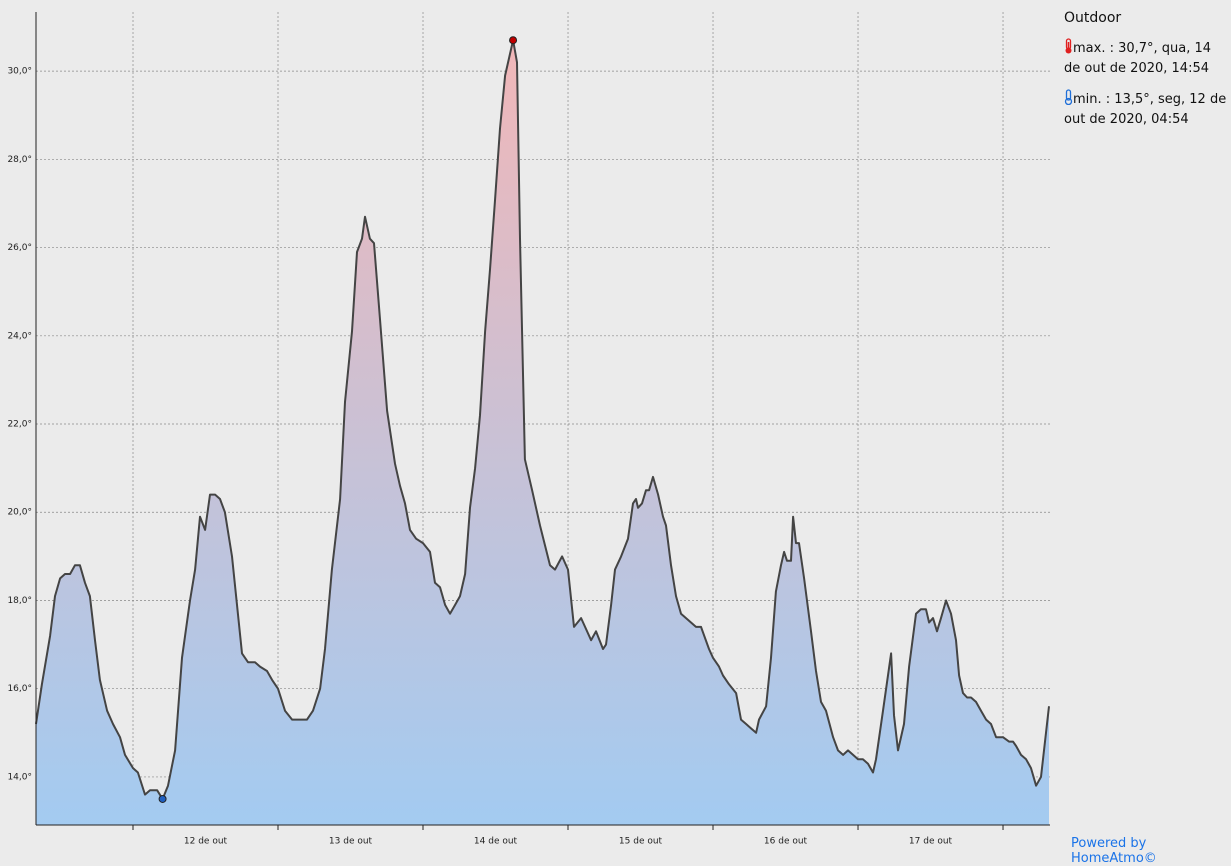 The width and height of the screenshot is (1231, 866). What do you see at coordinates (19, 336) in the screenshot?
I see `y-tick-label: 24,0°` at bounding box center [19, 336].